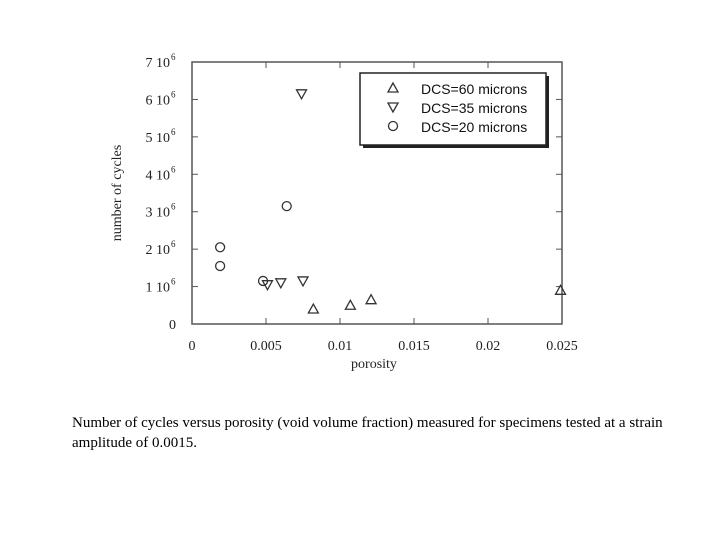 This screenshot has width=719, height=539. I want to click on y-tick-label: 0, so click(172, 325).